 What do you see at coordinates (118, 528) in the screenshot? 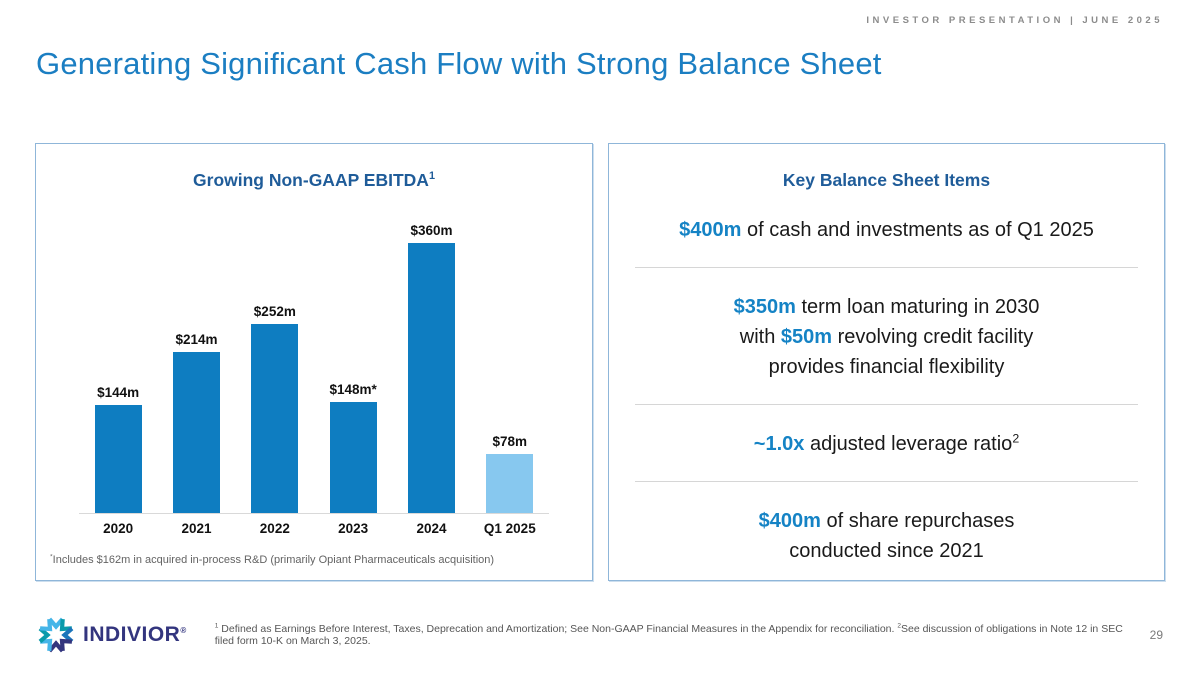
I see `x-axis-tick-label: 2020` at bounding box center [118, 528].